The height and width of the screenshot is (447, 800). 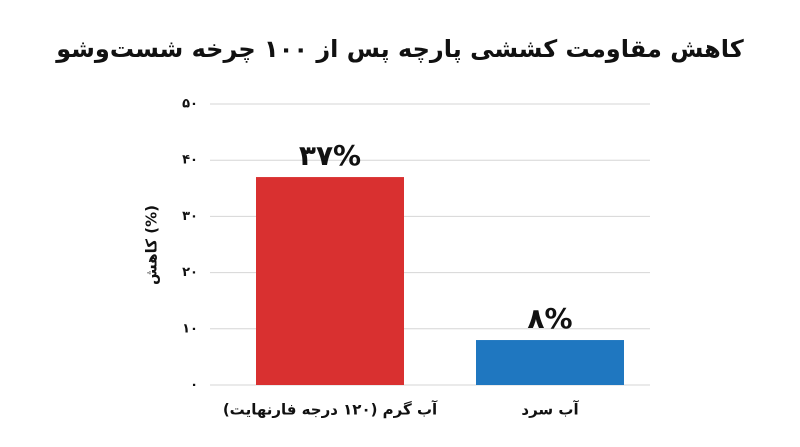 What do you see at coordinates (330, 410) in the screenshot?
I see `x-tick-label: آب گرم (۱۲۰ درجه فارنهایت)` at bounding box center [330, 410].